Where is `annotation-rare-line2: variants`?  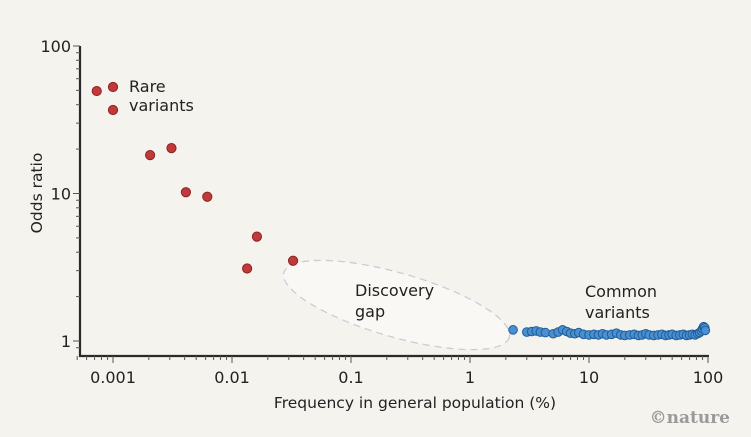
annotation-rare-line2: variants is located at coordinates (161, 105).